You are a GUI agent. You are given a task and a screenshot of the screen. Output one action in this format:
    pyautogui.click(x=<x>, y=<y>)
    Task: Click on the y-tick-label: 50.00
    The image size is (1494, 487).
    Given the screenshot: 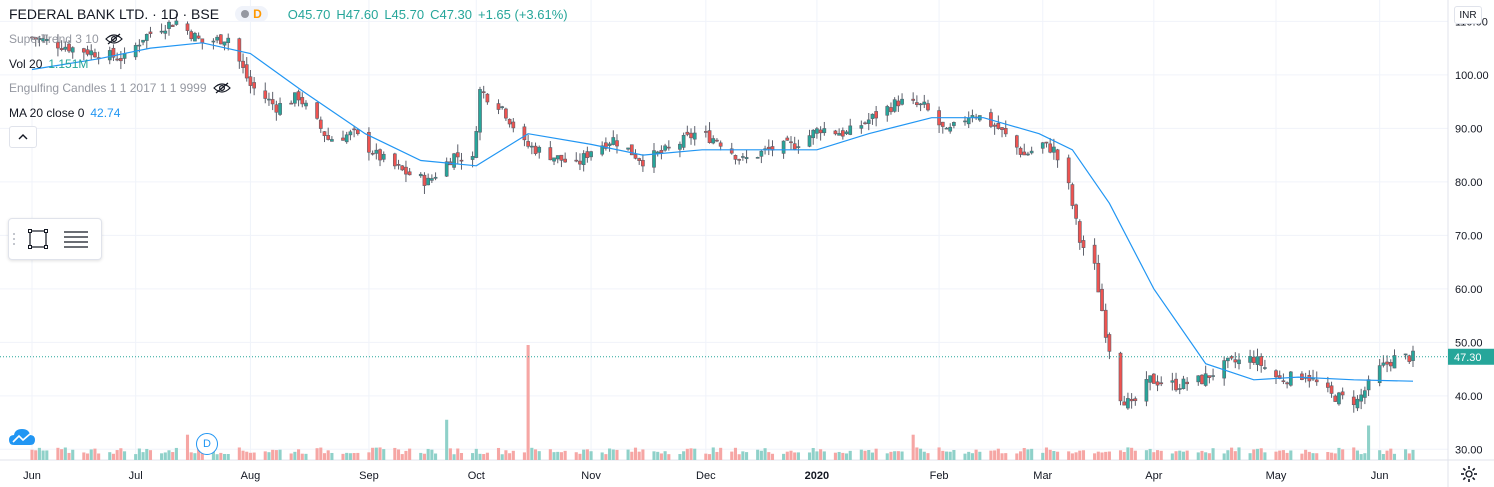 What is the action you would take?
    pyautogui.click(x=1469, y=343)
    